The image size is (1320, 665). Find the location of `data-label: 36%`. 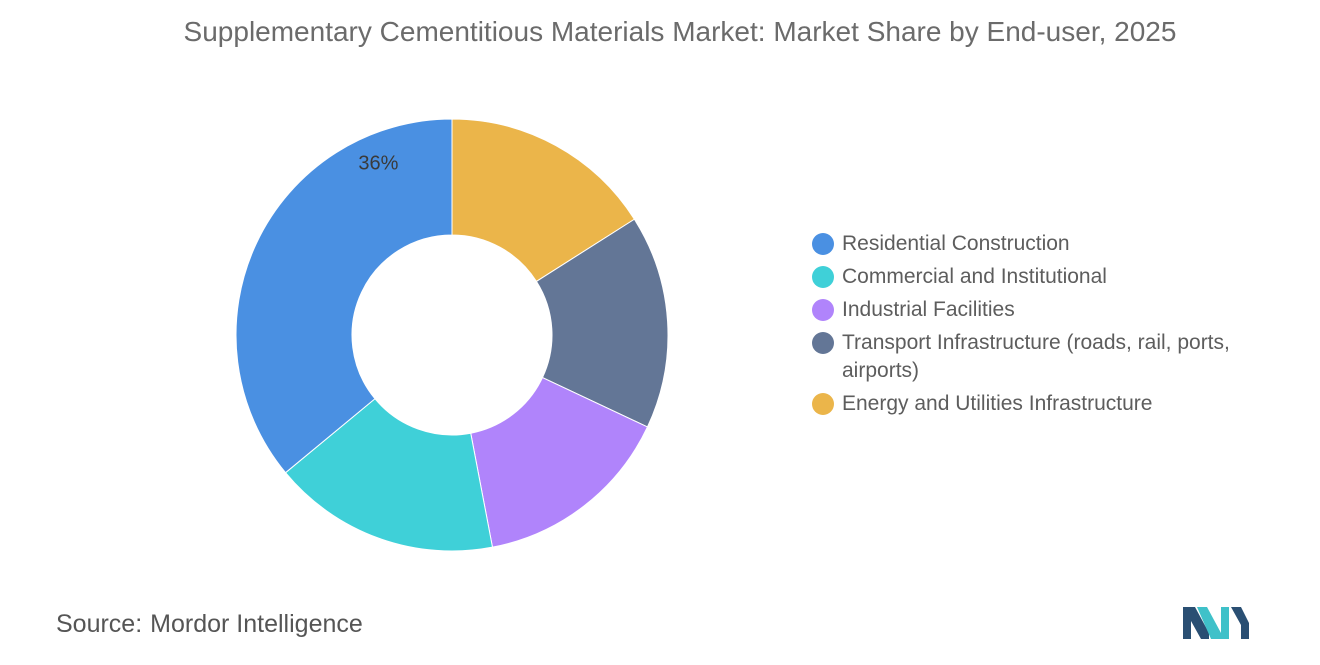

data-label: 36% is located at coordinates (378, 163).